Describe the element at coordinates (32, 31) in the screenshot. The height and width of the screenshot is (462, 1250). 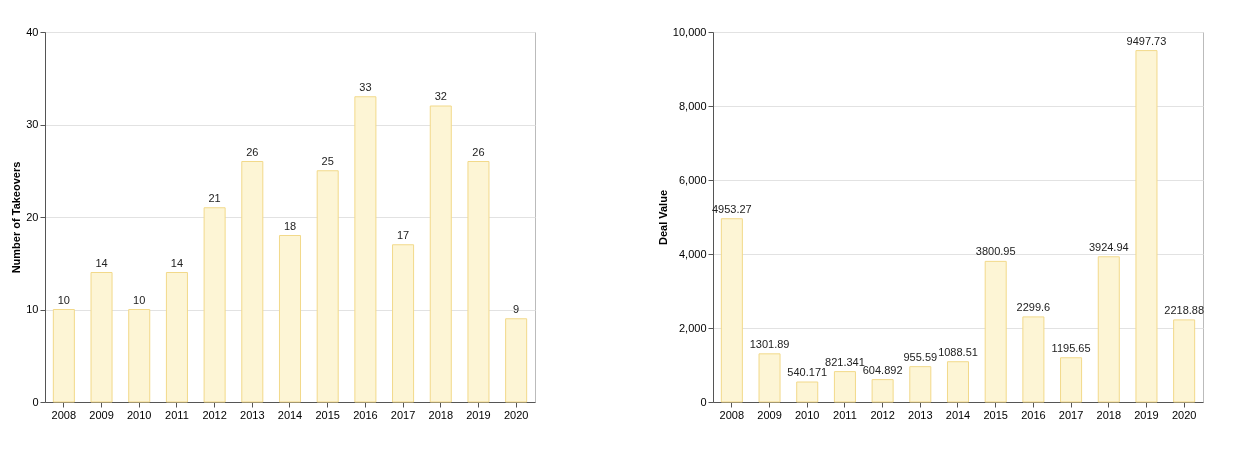
I see `y-tick-label: 40` at that location.